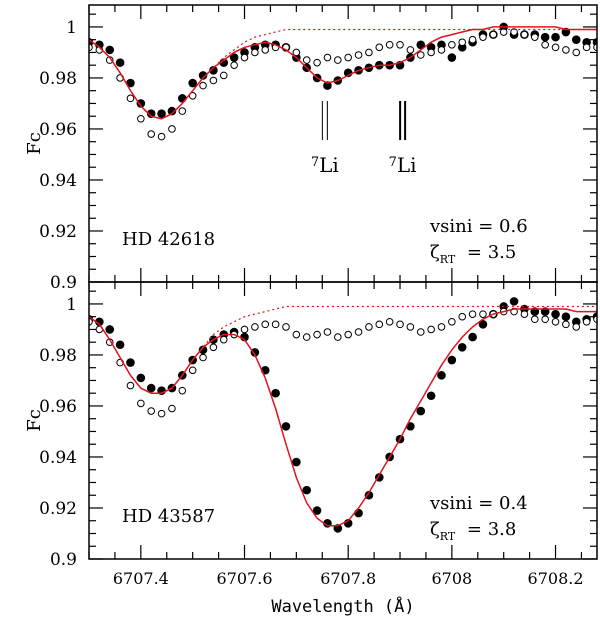  What do you see at coordinates (34, 420) in the screenshot?
I see `y-axis-label: Fc` at bounding box center [34, 420].